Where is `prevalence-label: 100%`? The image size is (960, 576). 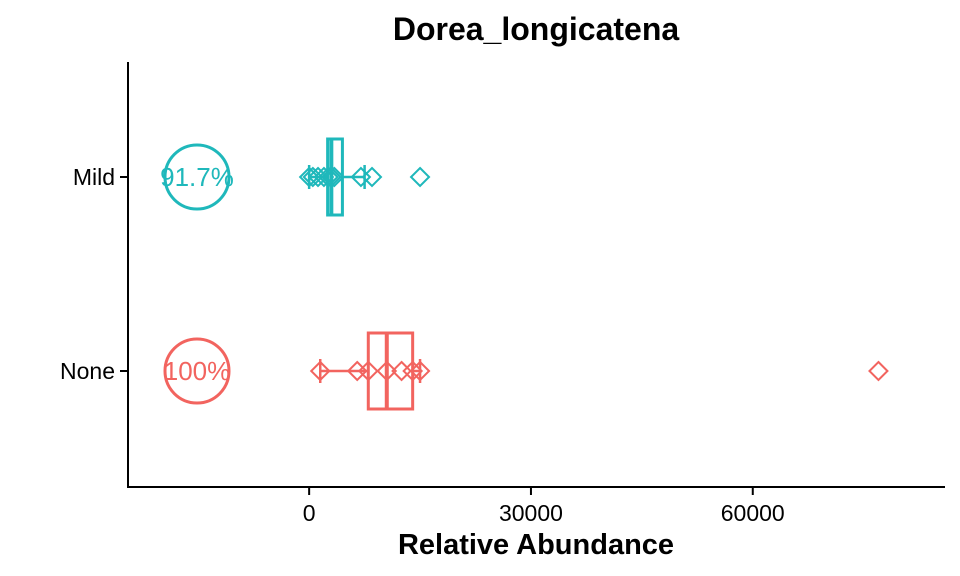
prevalence-label: 100% is located at coordinates (197, 371).